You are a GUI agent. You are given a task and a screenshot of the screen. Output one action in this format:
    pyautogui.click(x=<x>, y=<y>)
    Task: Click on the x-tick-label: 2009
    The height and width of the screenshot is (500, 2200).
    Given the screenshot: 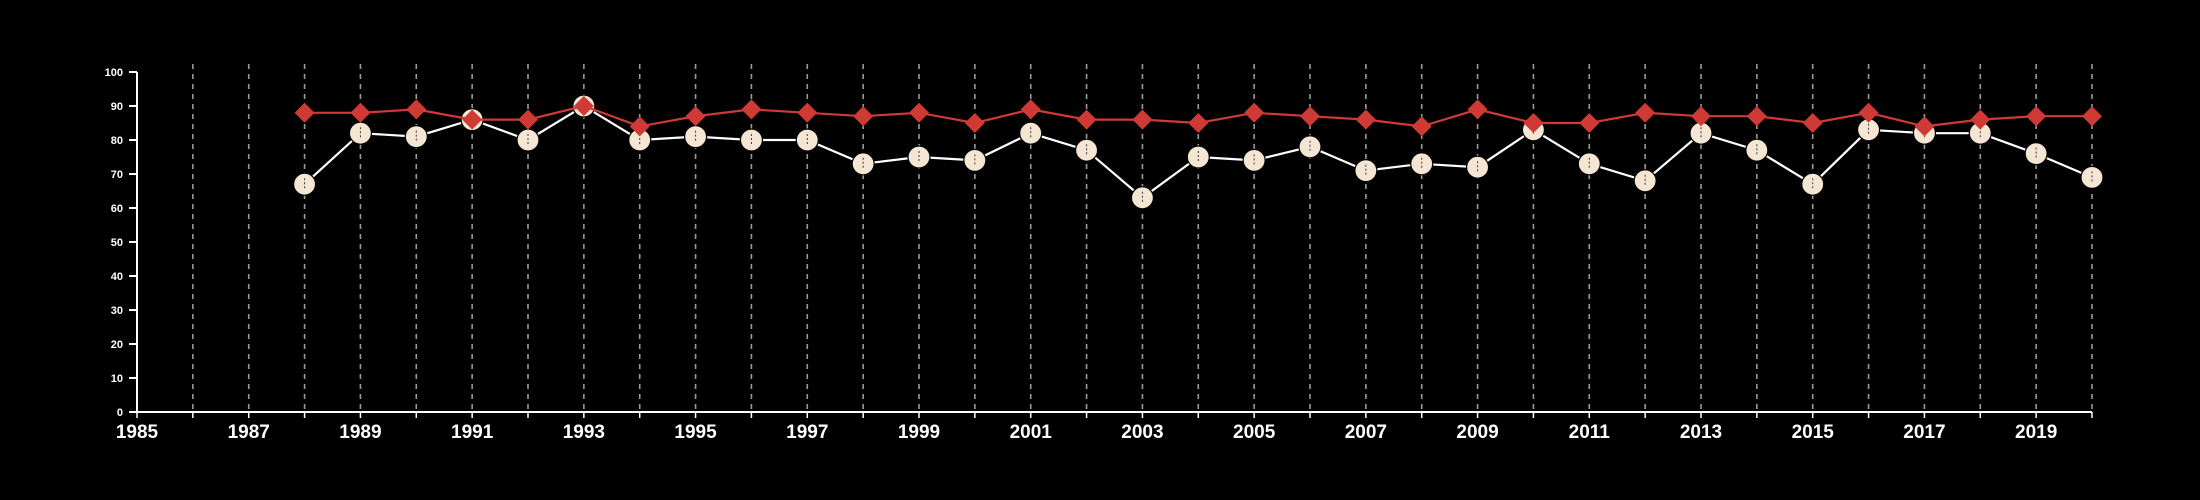 What is the action you would take?
    pyautogui.click(x=1477, y=432)
    